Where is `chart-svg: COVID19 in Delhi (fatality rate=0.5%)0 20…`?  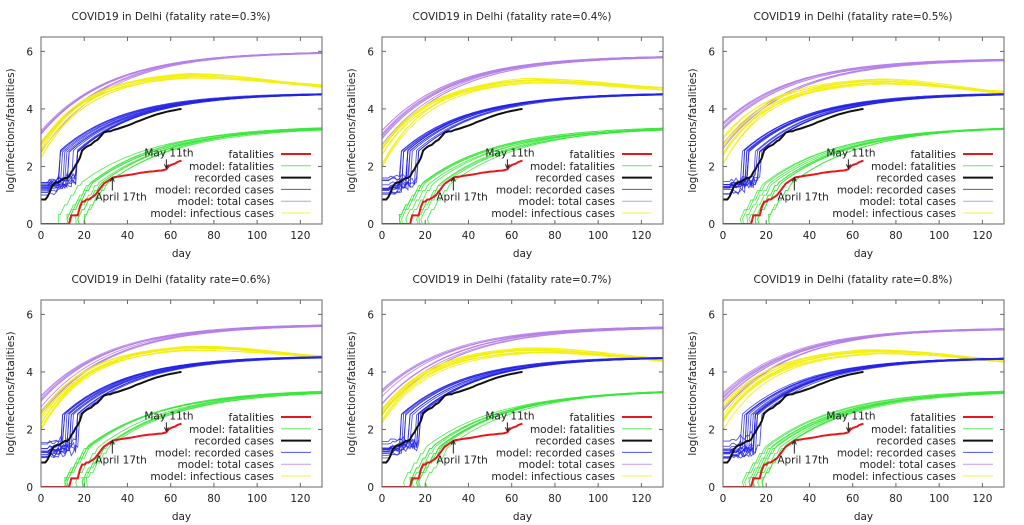 chart-svg: COVID19 in Delhi (fatality rate=0.5%)0 20… is located at coordinates (846, 135).